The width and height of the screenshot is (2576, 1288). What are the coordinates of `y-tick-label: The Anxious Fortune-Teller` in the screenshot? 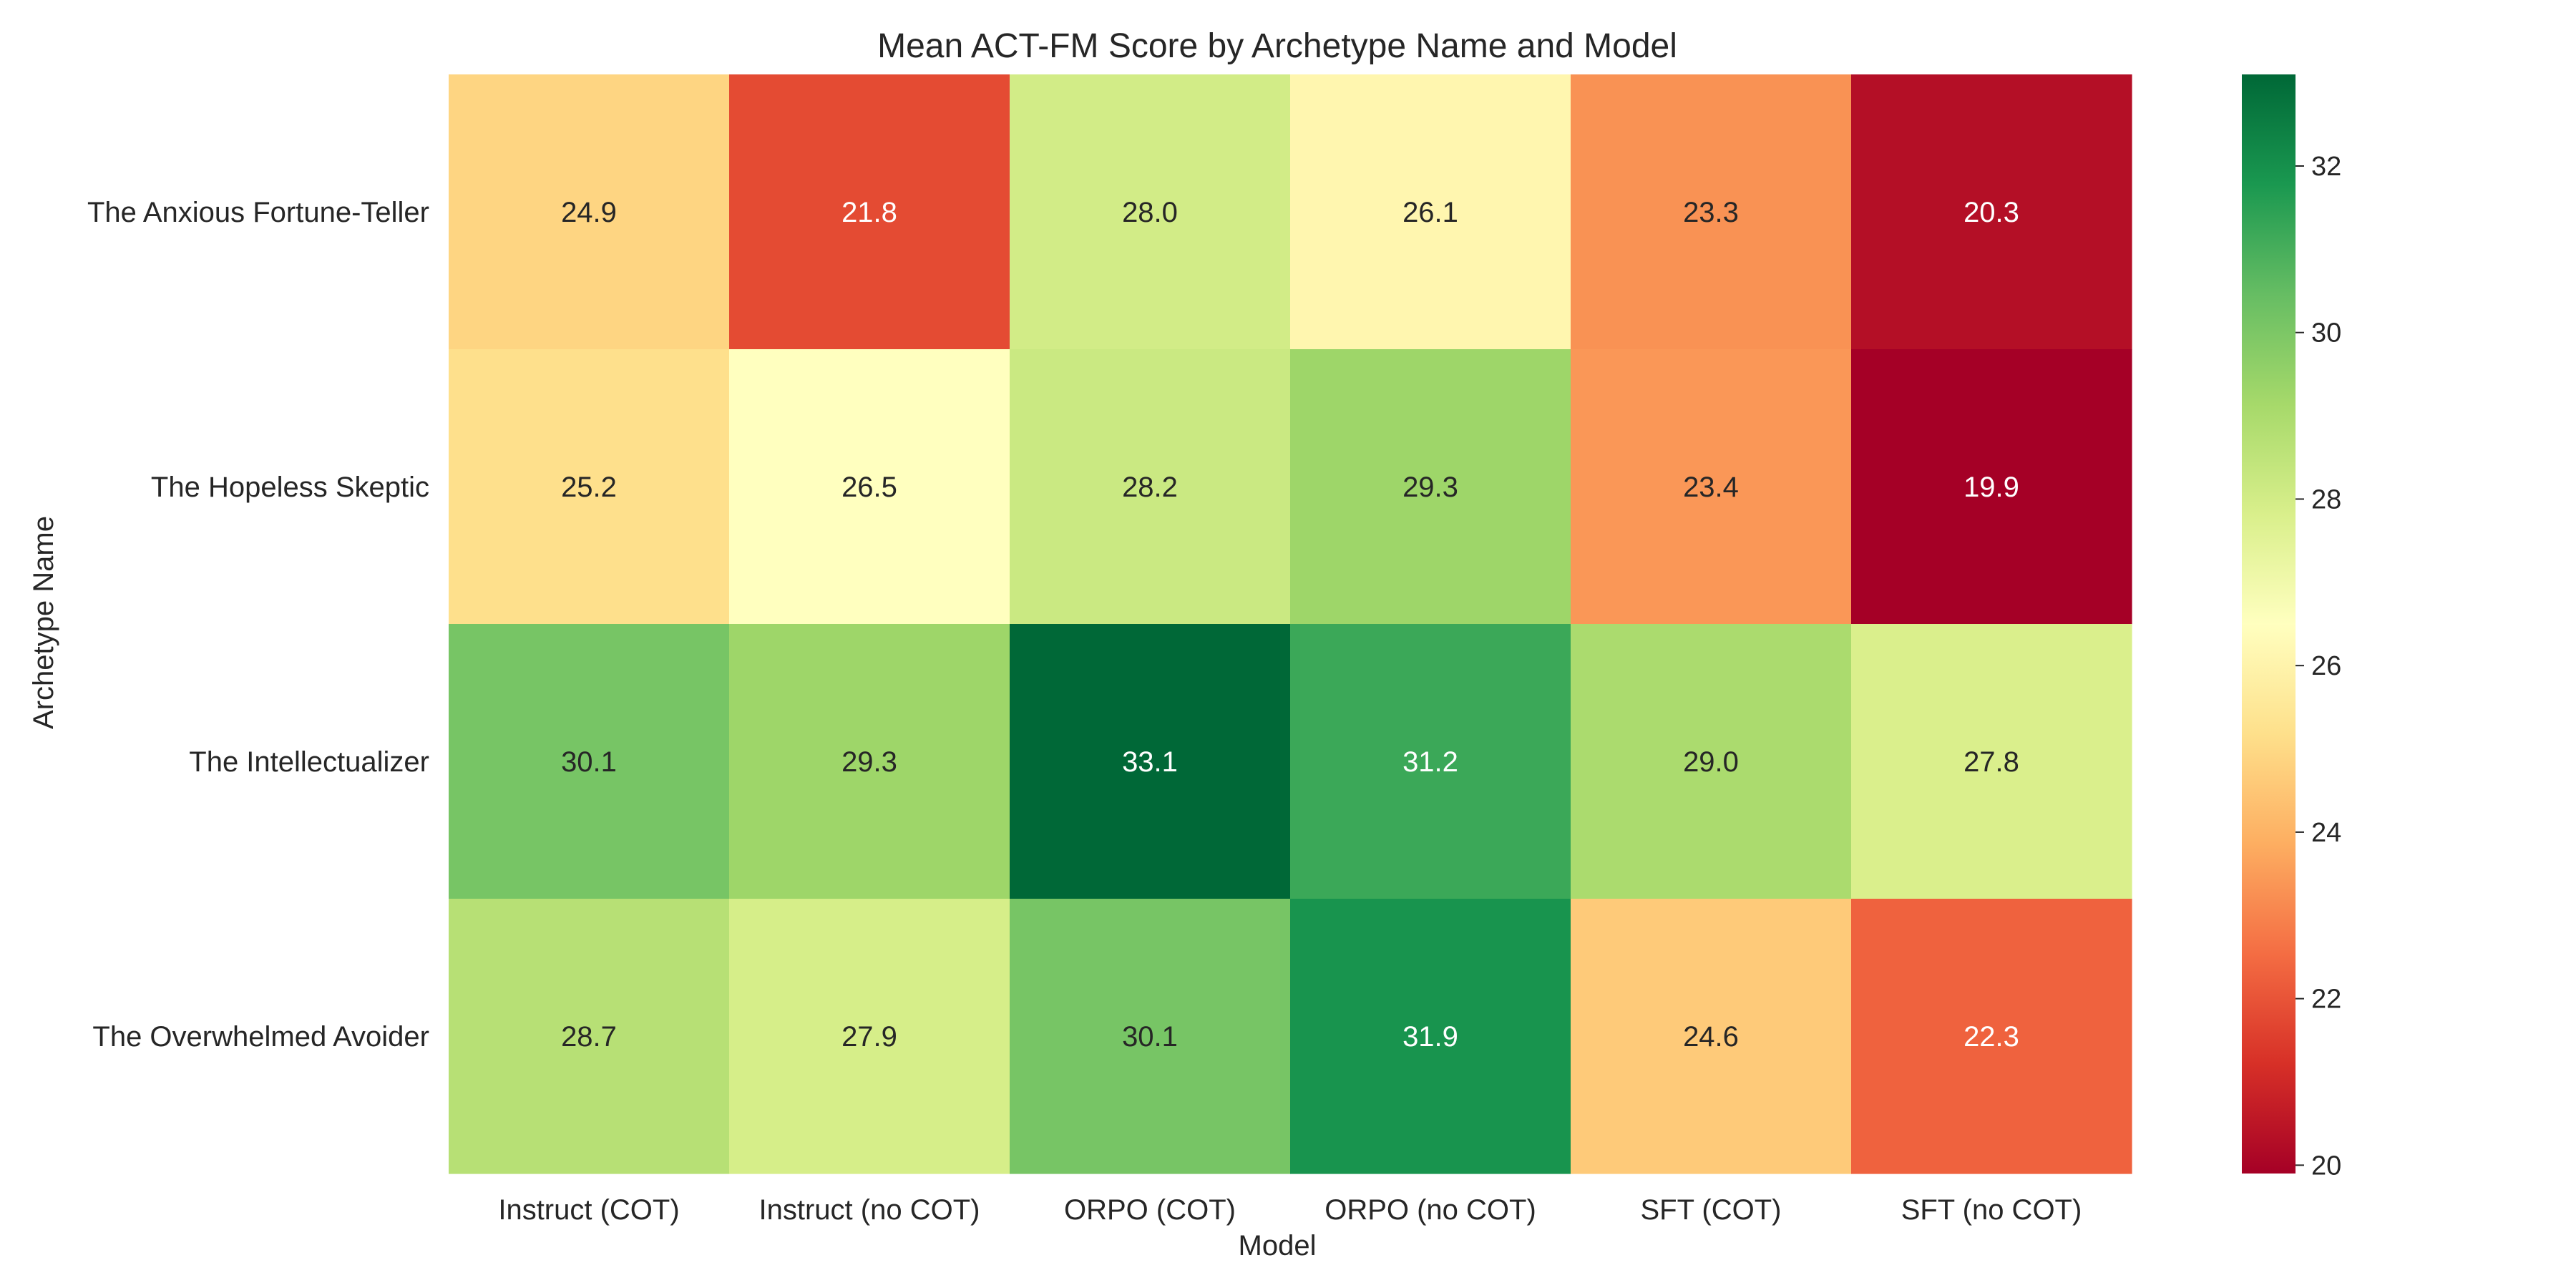 It's located at (258, 212).